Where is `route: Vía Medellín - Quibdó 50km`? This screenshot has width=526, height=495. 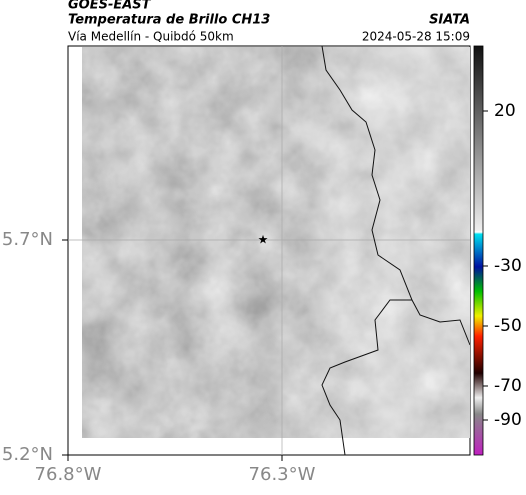 route: Vía Medellín - Quibdó 50km is located at coordinates (151, 37).